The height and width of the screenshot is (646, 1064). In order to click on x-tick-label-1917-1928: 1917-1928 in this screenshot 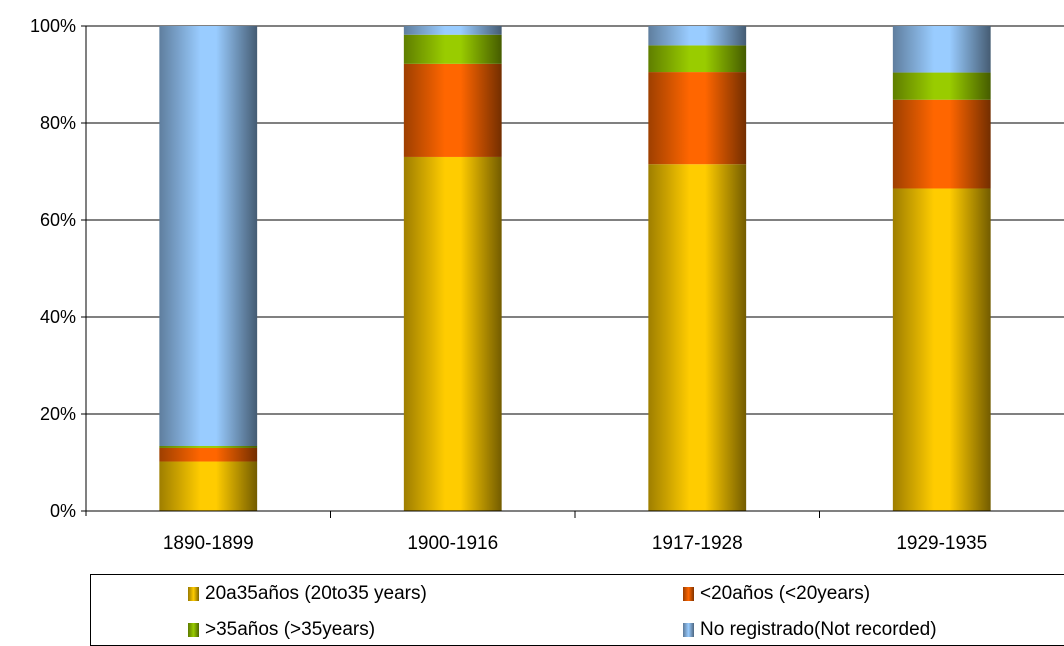, I will do `click(697, 543)`.